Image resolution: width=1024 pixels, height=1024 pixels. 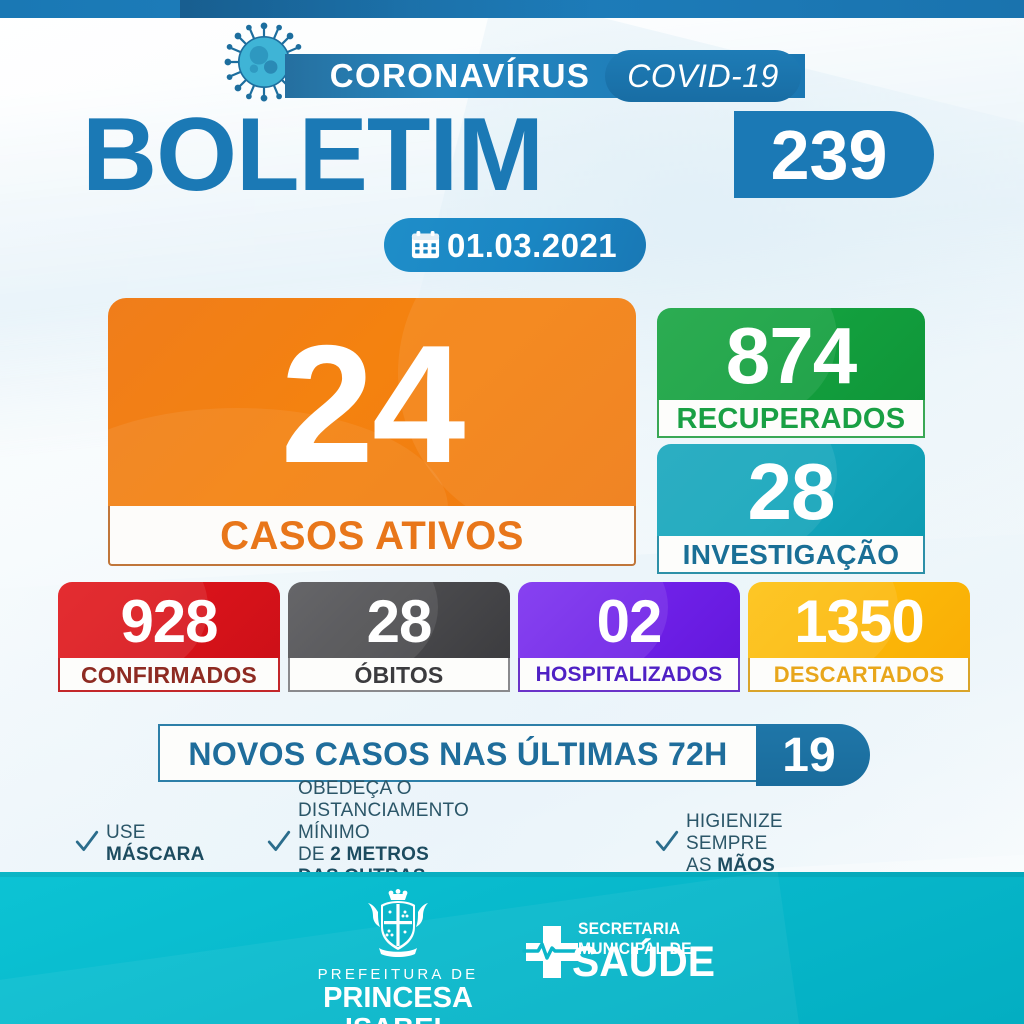 I want to click on new-cases-banner: NOVOS CASOS NAS ÚLTIMAS 72H 19, so click(x=514, y=755).